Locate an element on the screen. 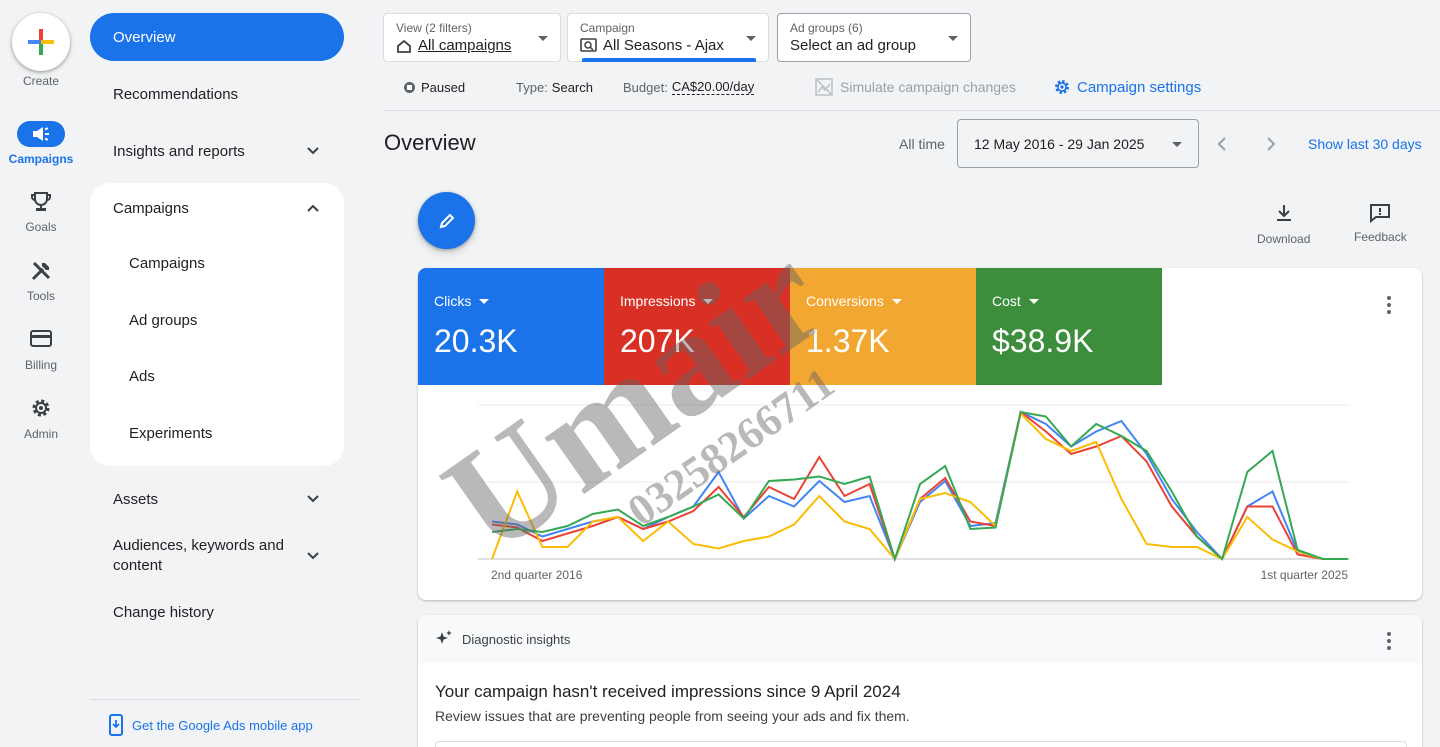 This screenshot has height=747, width=1440. rail-label-billing: Billing is located at coordinates (40, 365).